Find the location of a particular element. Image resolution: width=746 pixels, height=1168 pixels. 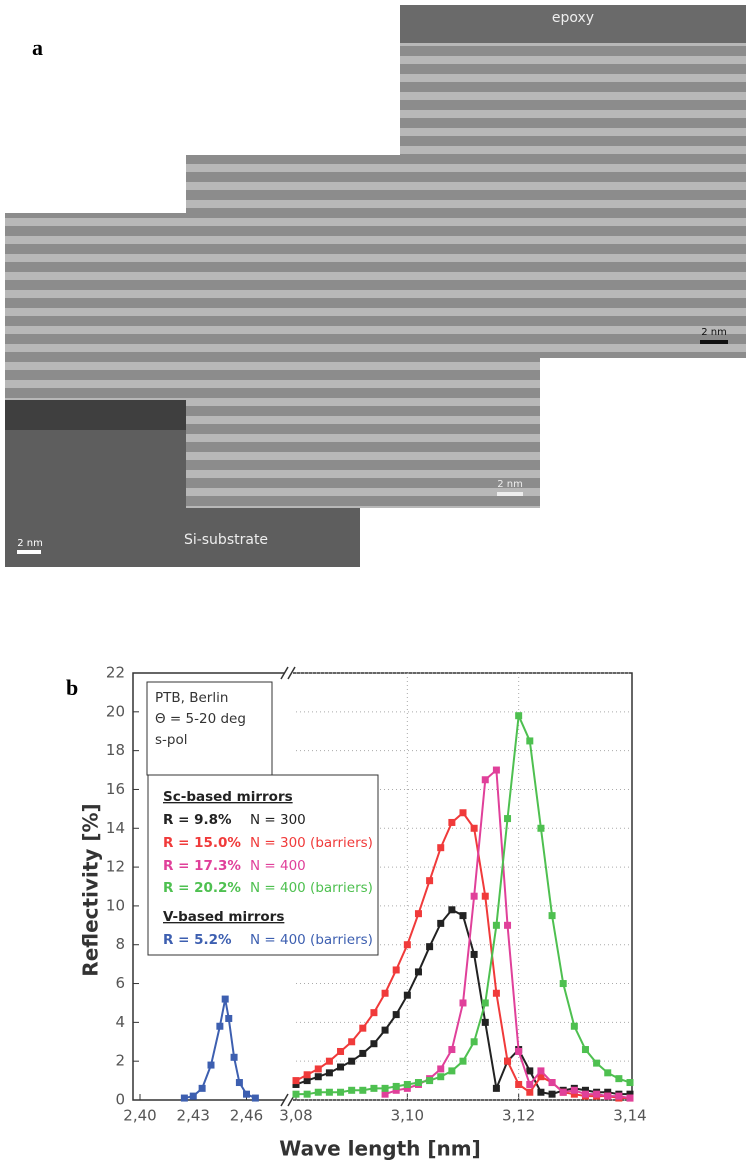

y-tick-label: 18 is located at coordinates (115, 750).